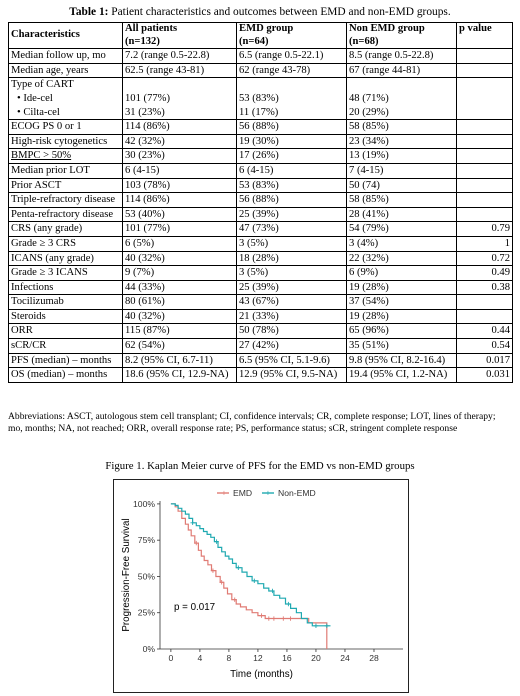  What do you see at coordinates (65, 316) in the screenshot?
I see `row-label: Steroids` at bounding box center [65, 316].